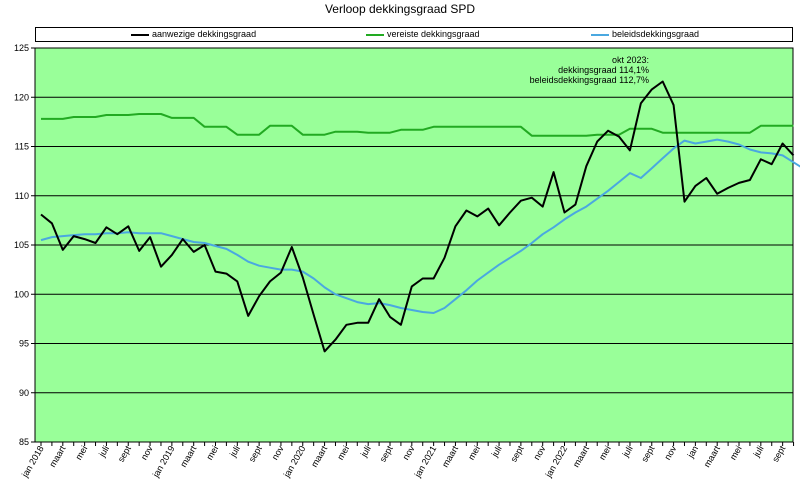  I want to click on y-tick-label: 115, so click(22, 147).